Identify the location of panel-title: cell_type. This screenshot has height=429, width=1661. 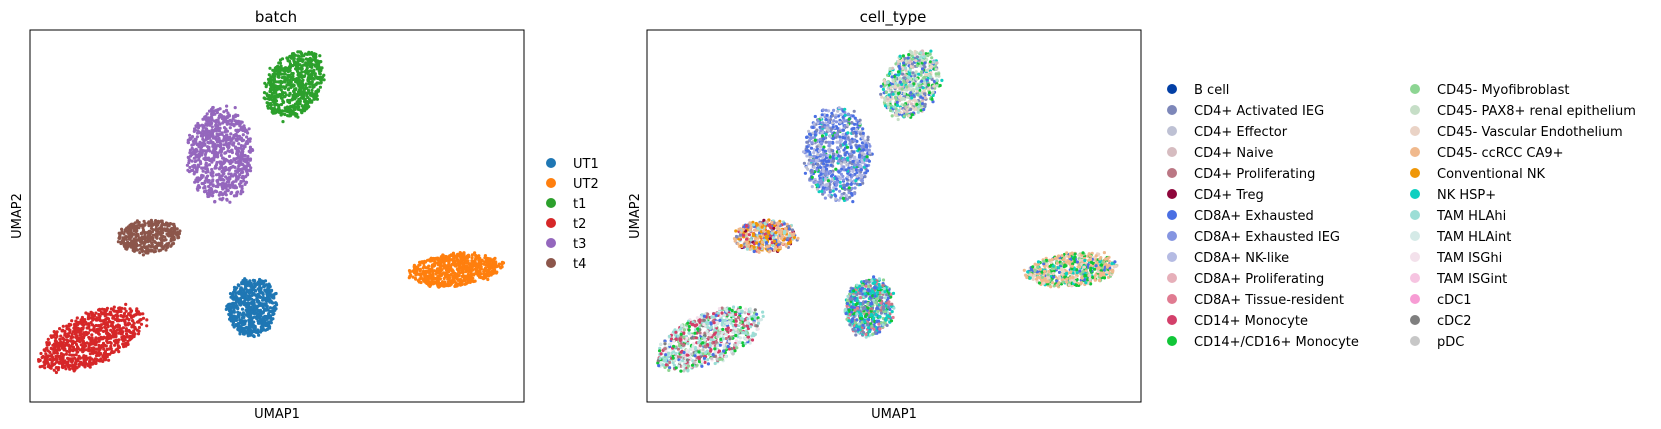
(893, 17).